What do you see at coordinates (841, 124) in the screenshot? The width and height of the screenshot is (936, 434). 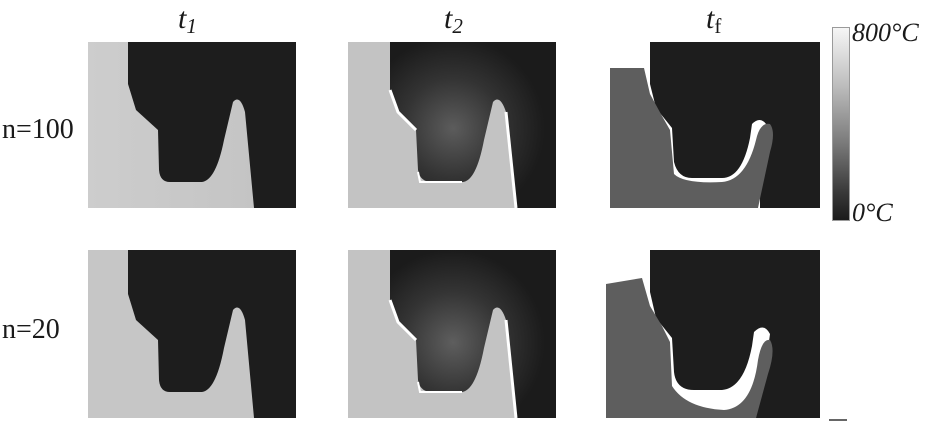 I see `colorbar` at bounding box center [841, 124].